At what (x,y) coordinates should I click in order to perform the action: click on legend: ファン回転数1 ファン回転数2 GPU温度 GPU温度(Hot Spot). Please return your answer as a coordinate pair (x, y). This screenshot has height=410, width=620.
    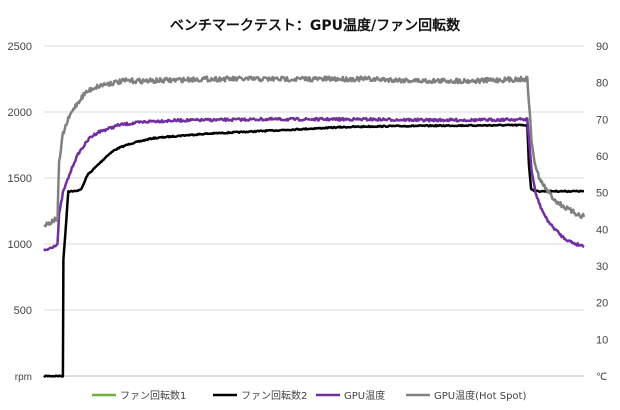
    Looking at the image, I should click on (309, 395).